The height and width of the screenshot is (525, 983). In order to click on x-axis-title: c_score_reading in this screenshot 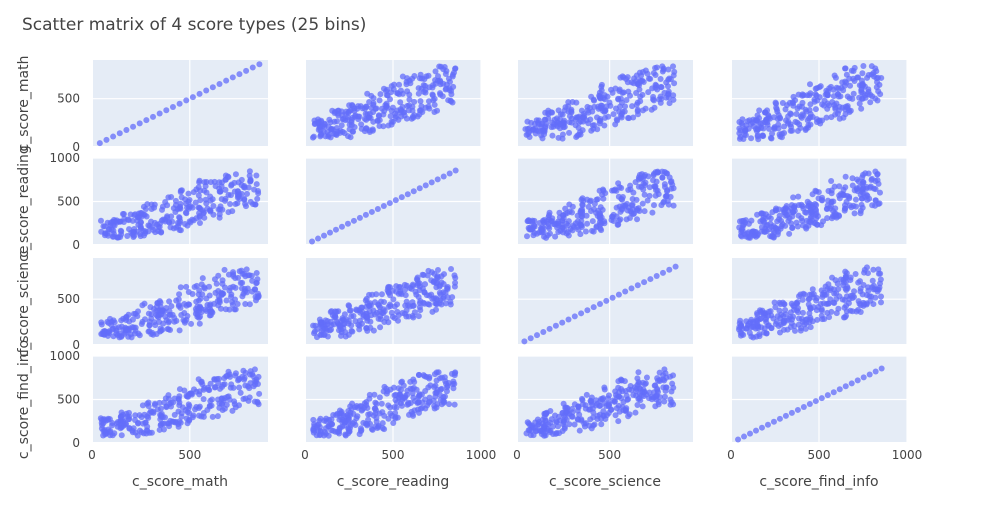, I will do `click(393, 482)`.